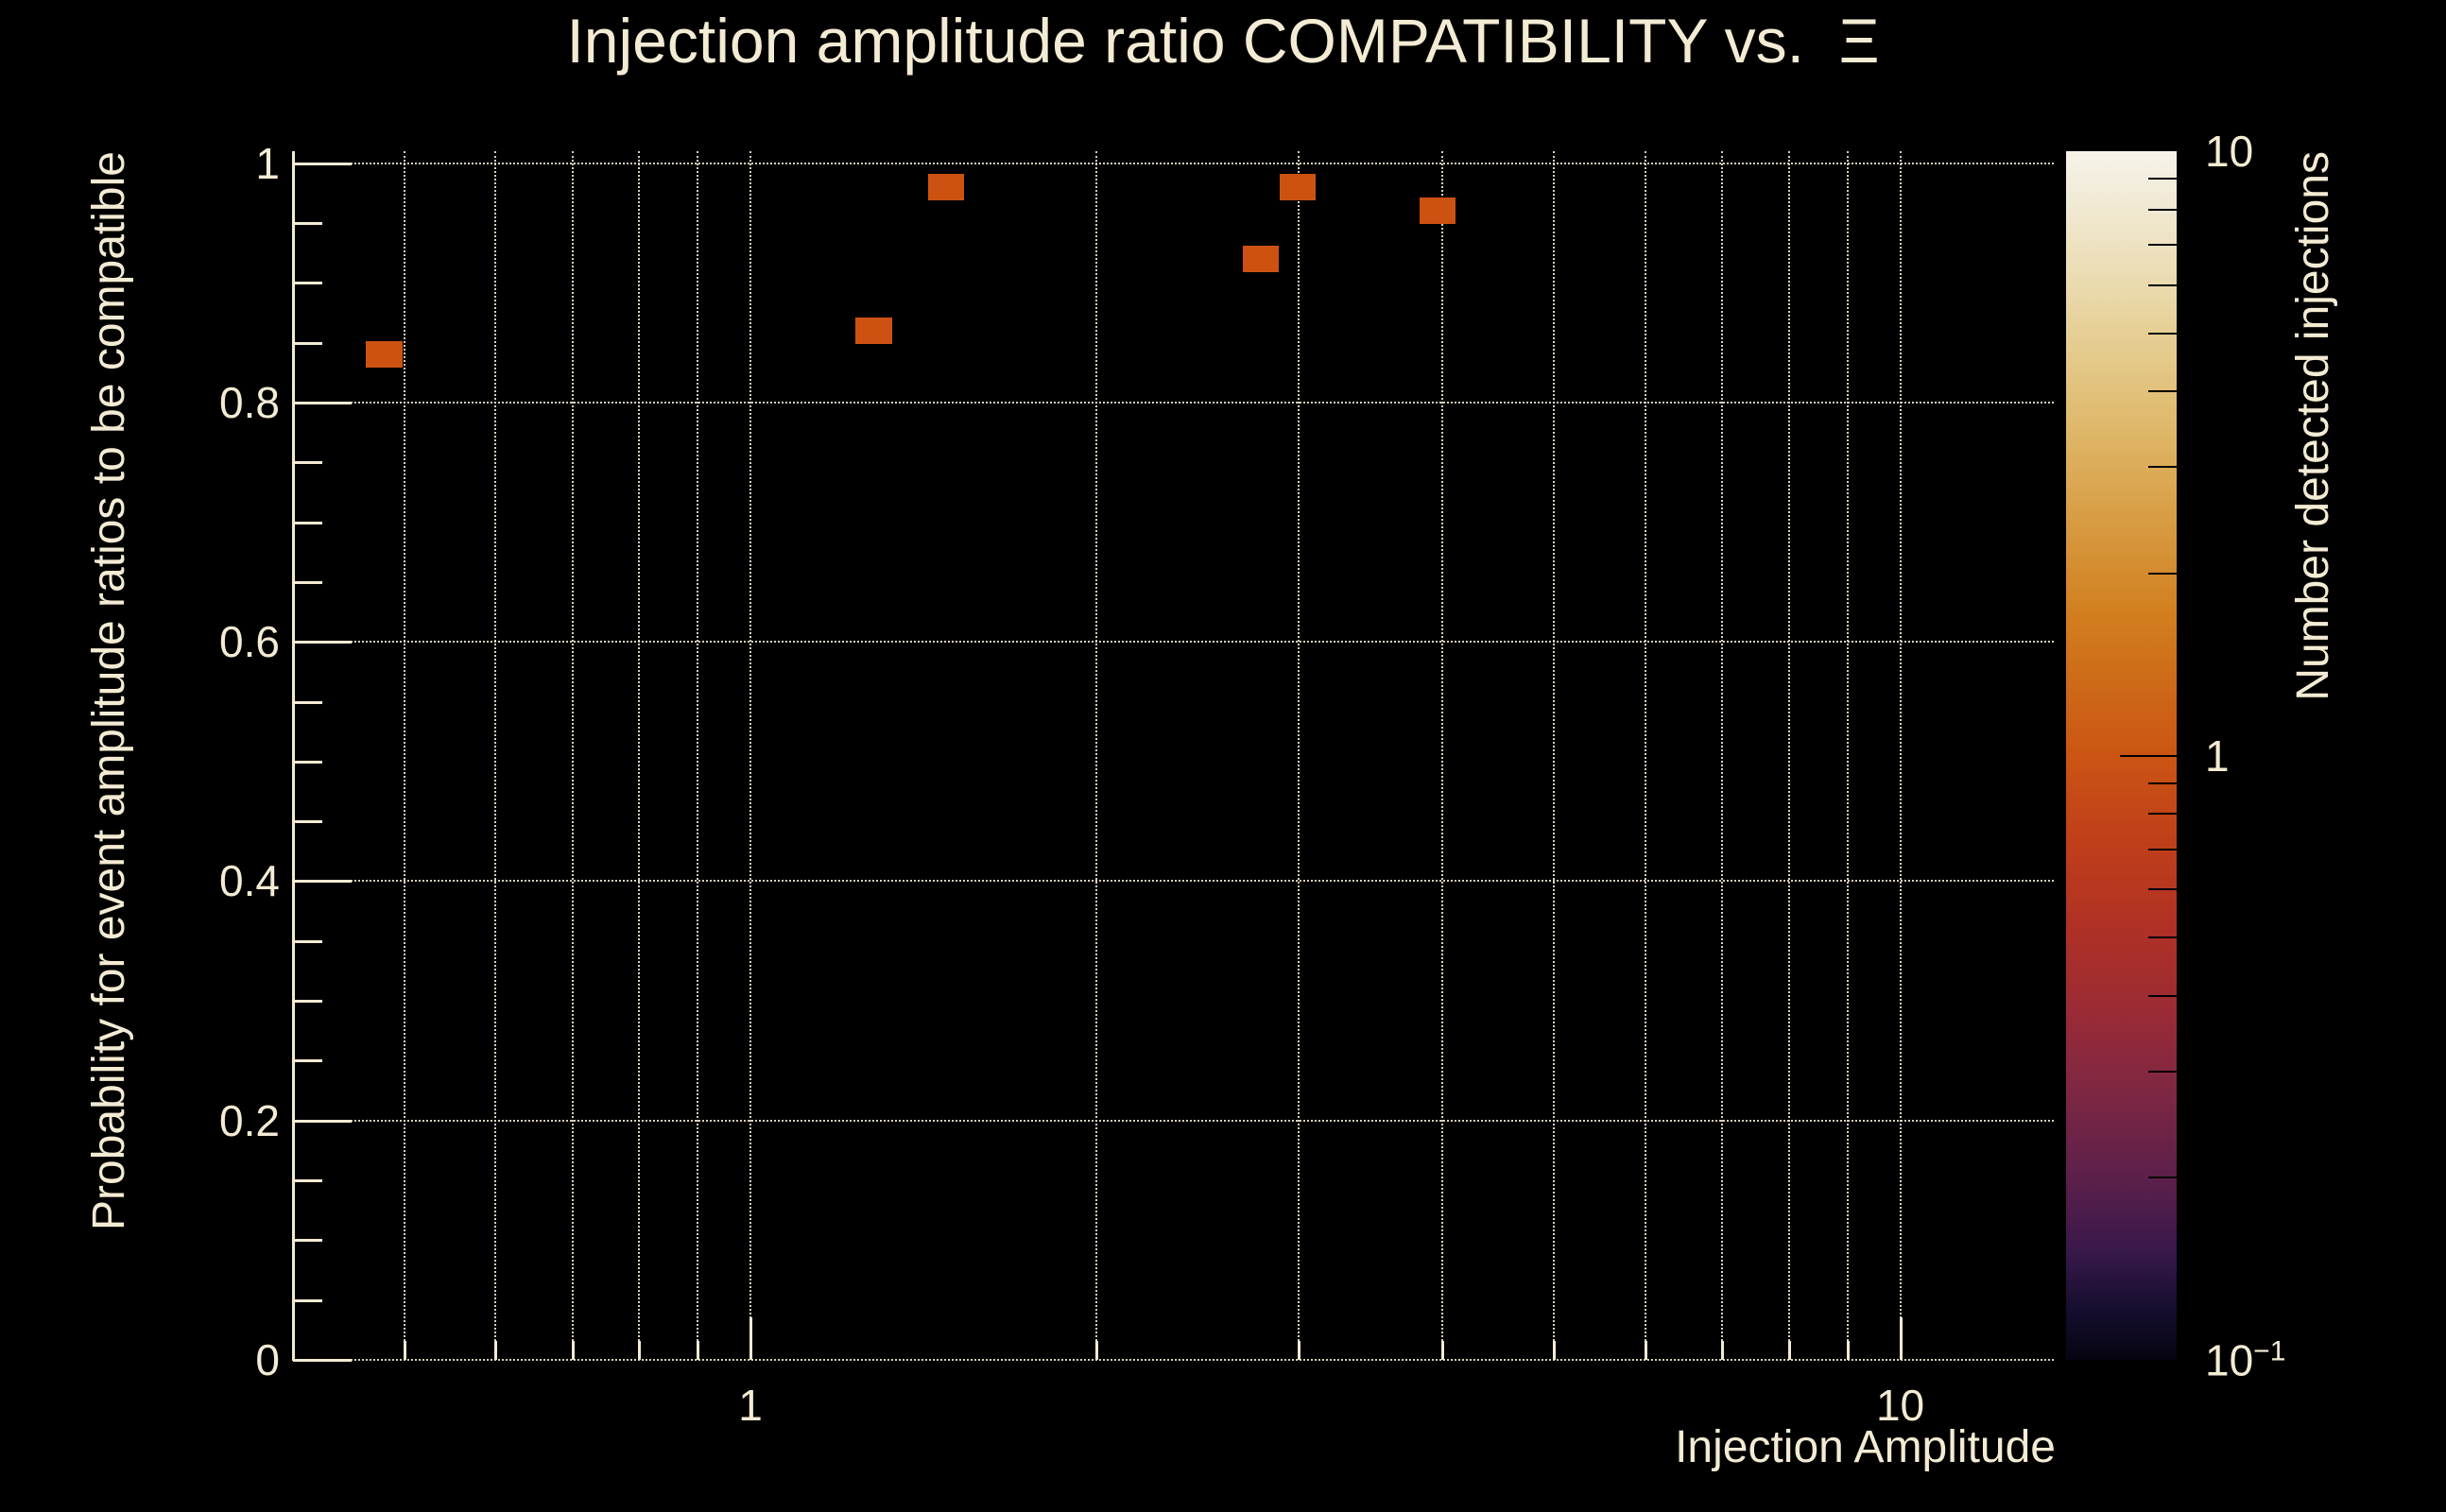  I want to click on x-tick-label: 10, so click(1900, 1405).